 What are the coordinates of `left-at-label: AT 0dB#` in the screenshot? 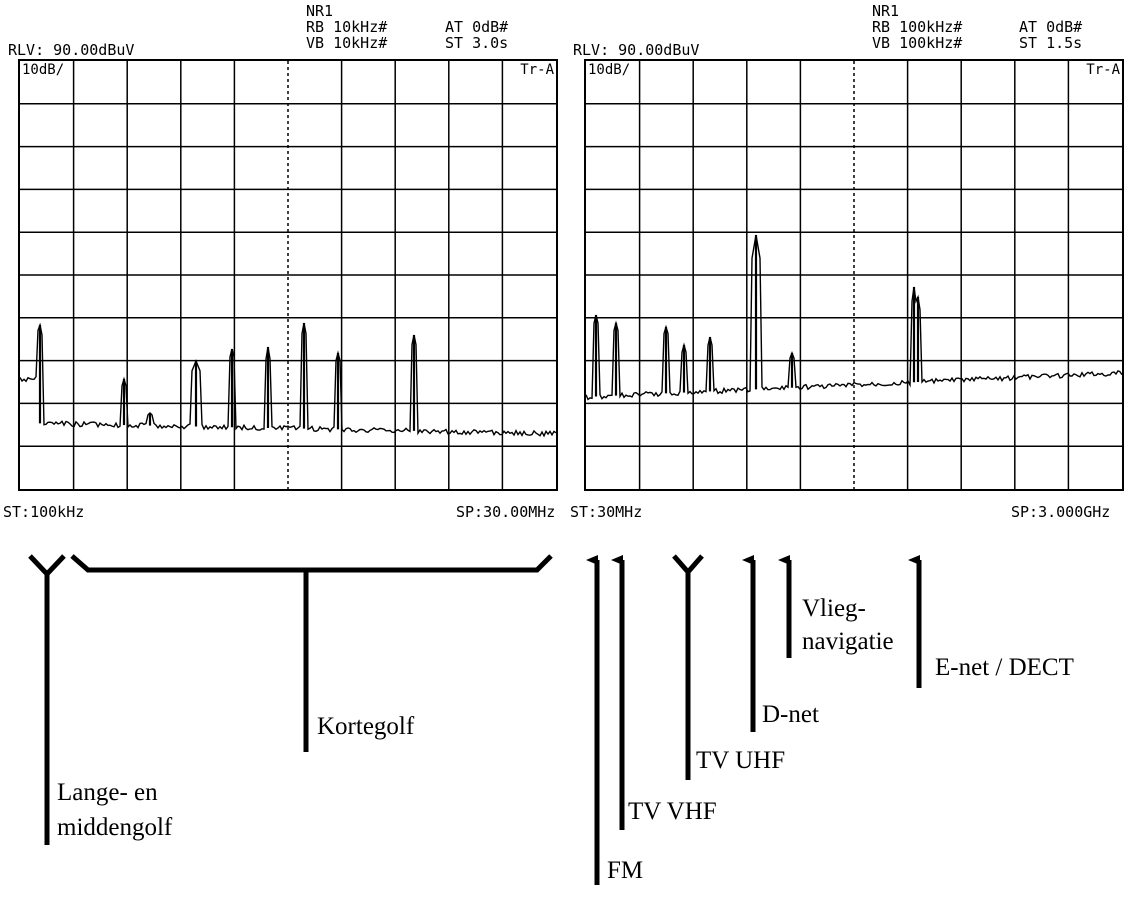 It's located at (477, 27).